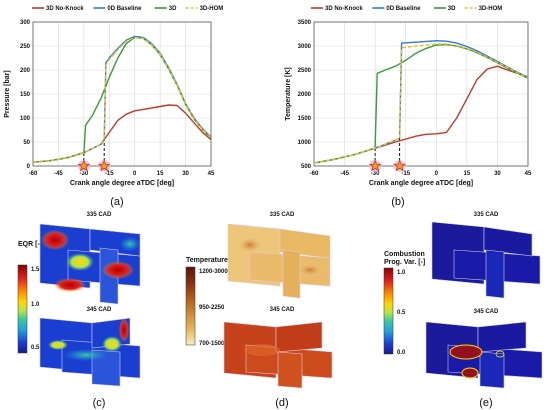 The height and width of the screenshot is (410, 550). I want to click on temperature-legend-label: 3D, so click(452, 9).